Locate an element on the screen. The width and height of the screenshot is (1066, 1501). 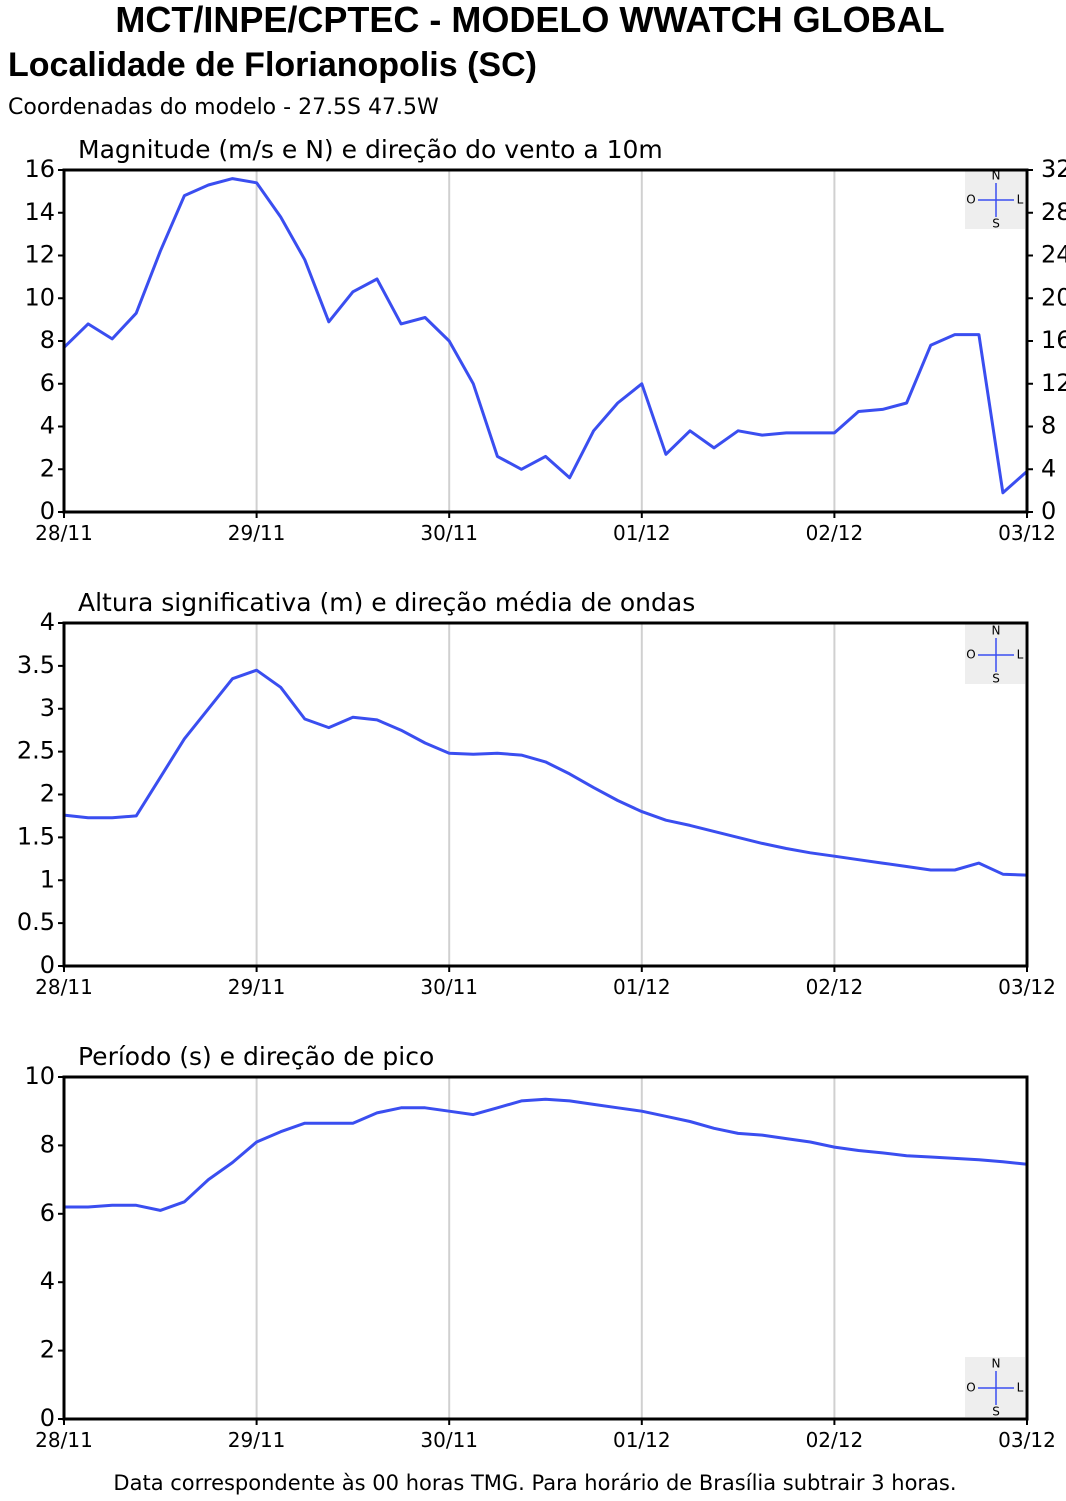
y-tick-label: 1.5 is located at coordinates (36, 836).